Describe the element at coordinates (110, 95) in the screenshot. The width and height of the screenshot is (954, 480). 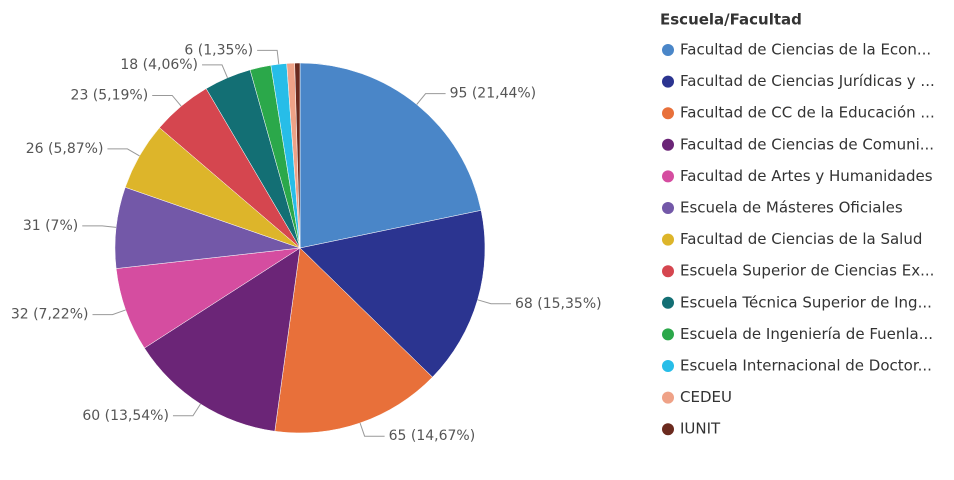
I see `data-label: 23 (5,19%)` at that location.